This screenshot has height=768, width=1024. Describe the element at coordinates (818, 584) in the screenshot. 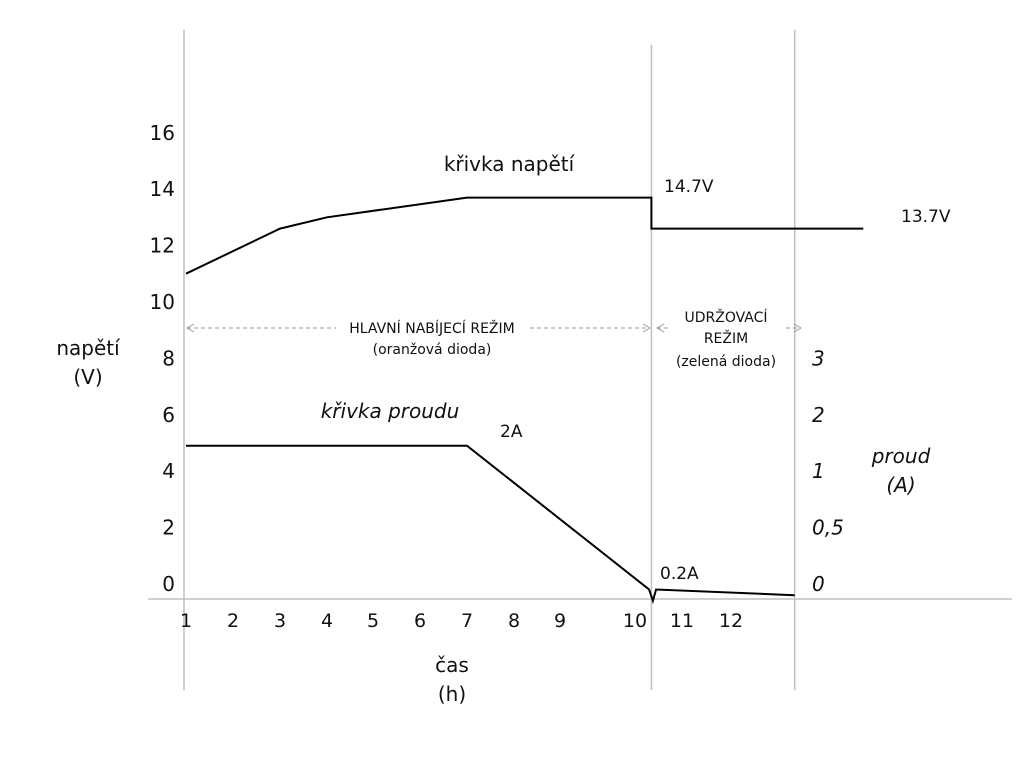

I see `y-right-tick-label: 0` at that location.